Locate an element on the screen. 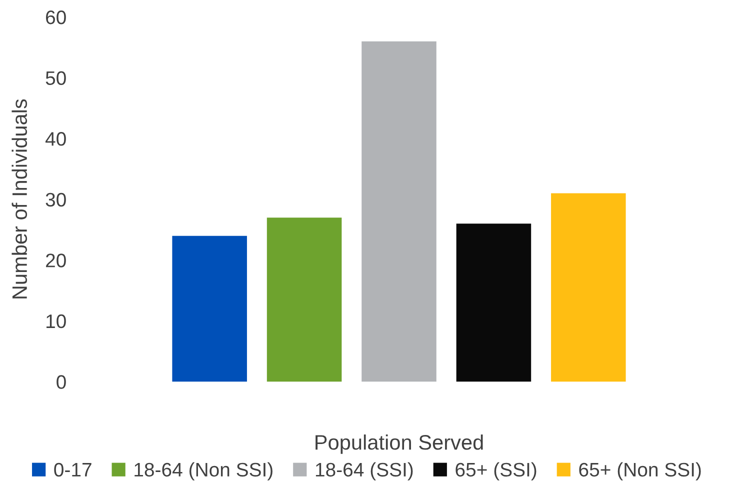 The height and width of the screenshot is (493, 734). y-tick-label: 0 is located at coordinates (61, 382).